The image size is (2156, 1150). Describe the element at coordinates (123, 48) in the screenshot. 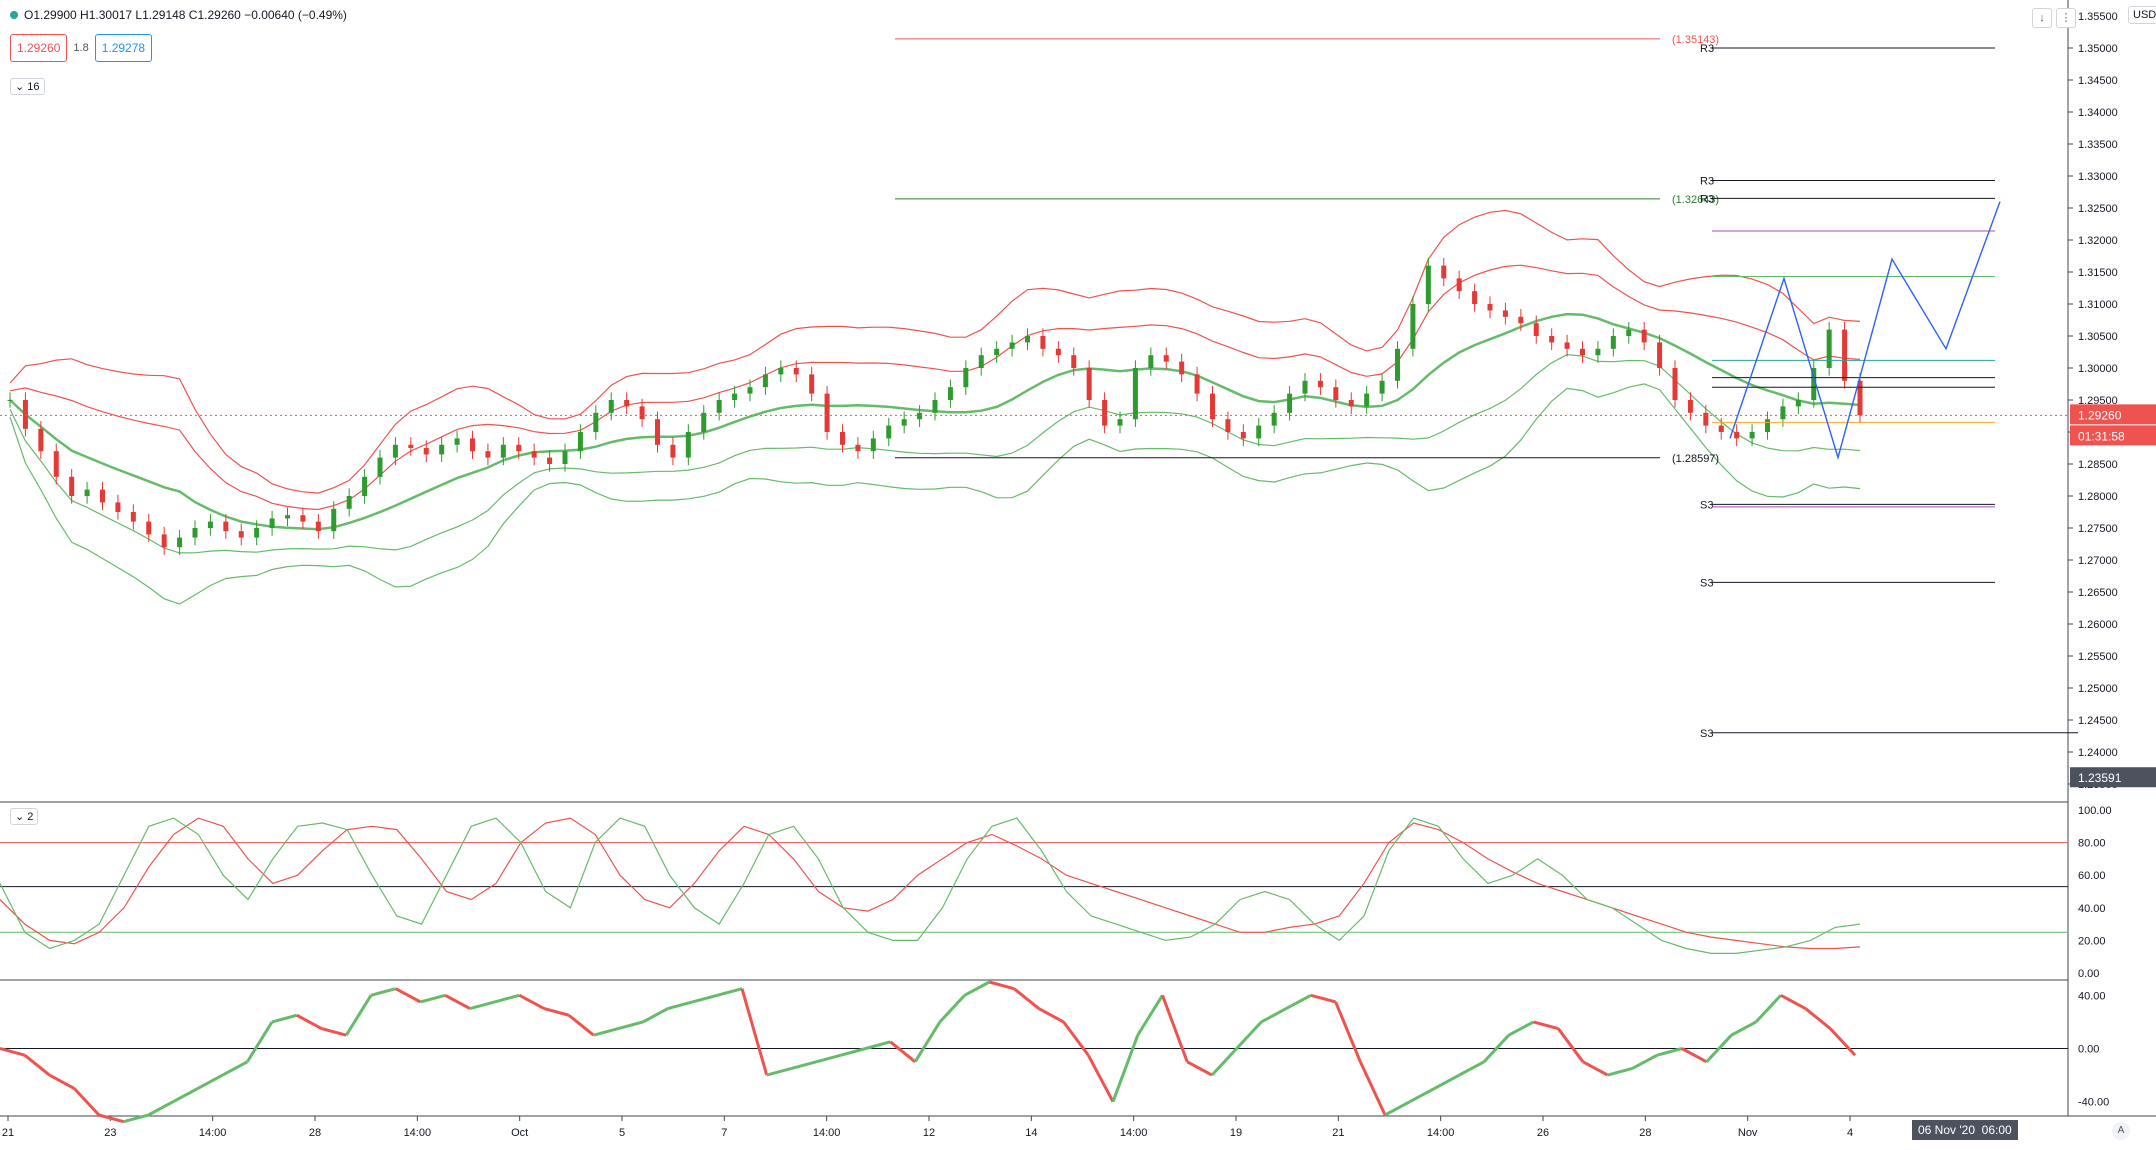

I see `buy-price-box: 1.29278` at that location.